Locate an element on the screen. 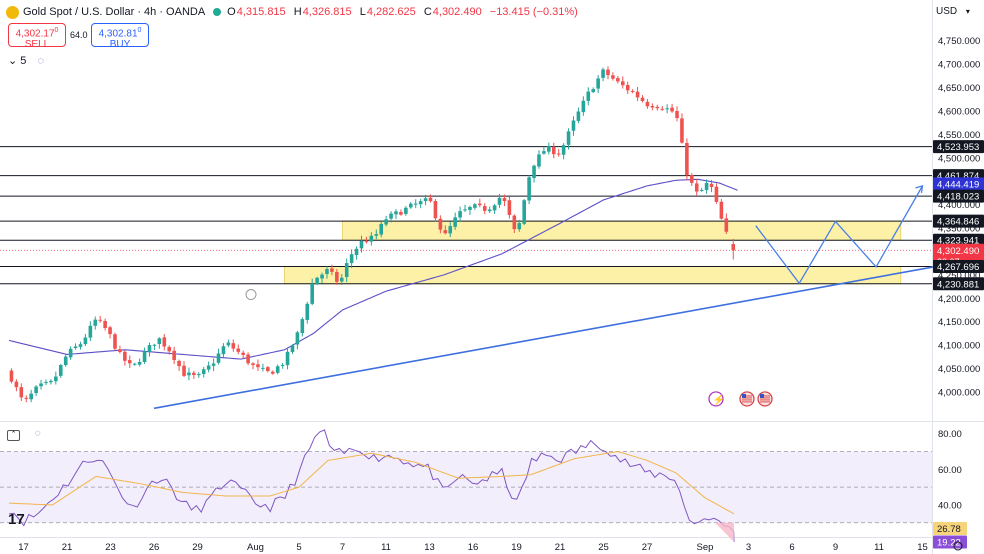 The image size is (984, 554). x-tick-label: 26 is located at coordinates (154, 547).